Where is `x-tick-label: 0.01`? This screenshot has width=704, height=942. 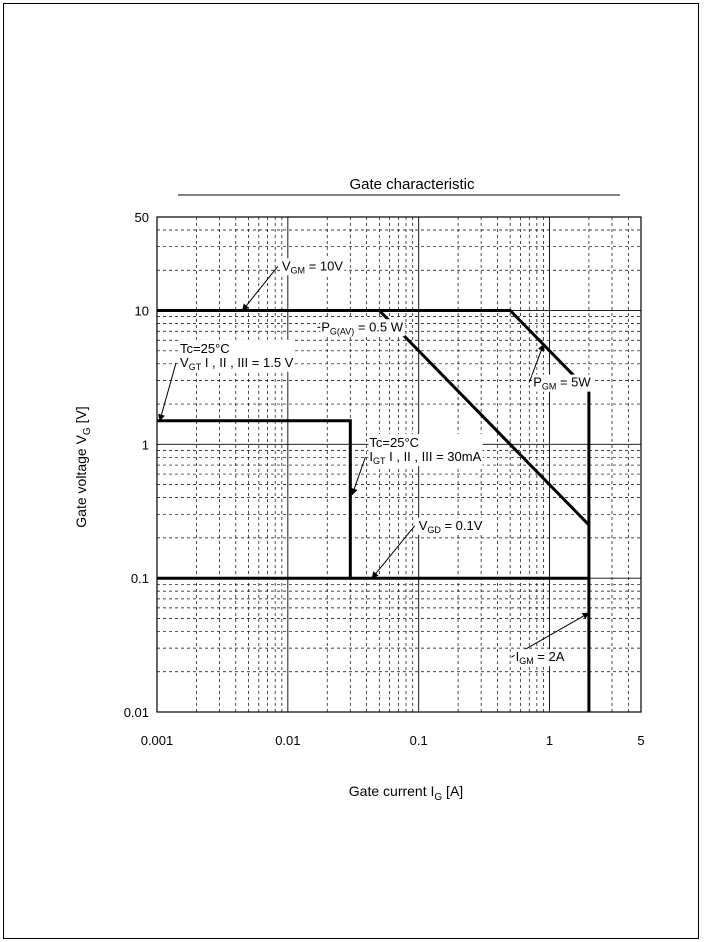 x-tick-label: 0.01 is located at coordinates (287, 740).